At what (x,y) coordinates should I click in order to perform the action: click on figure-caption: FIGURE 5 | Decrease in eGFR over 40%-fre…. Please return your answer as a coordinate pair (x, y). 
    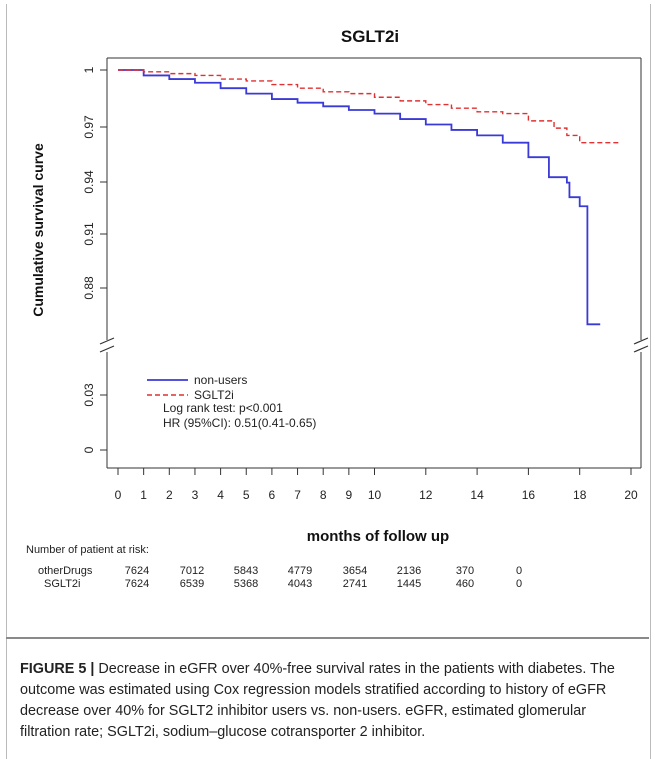
    Looking at the image, I should click on (329, 701).